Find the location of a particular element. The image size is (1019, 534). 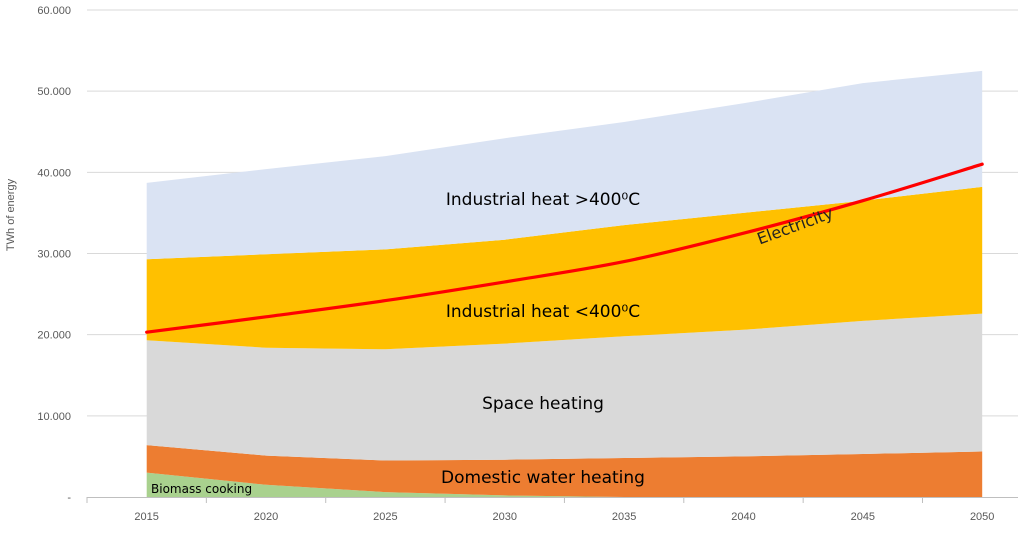

y-axis-title: TWh of energy is located at coordinates (11, 214).